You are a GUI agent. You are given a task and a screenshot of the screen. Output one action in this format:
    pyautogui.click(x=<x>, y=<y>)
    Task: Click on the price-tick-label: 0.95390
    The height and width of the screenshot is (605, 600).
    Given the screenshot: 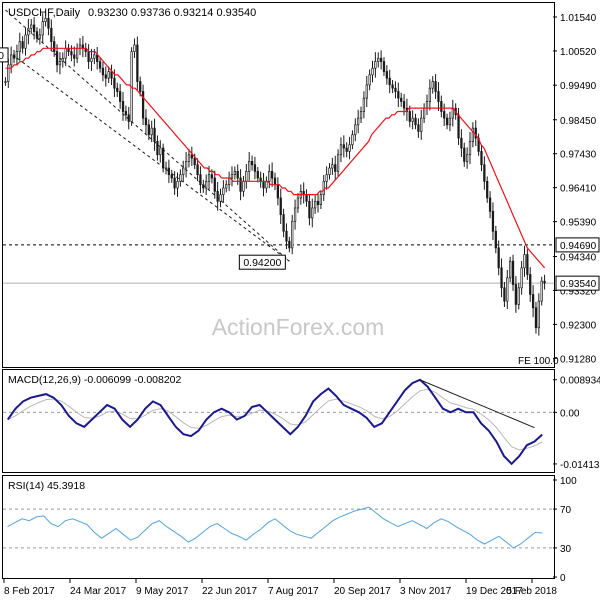 What is the action you would take?
    pyautogui.click(x=578, y=223)
    